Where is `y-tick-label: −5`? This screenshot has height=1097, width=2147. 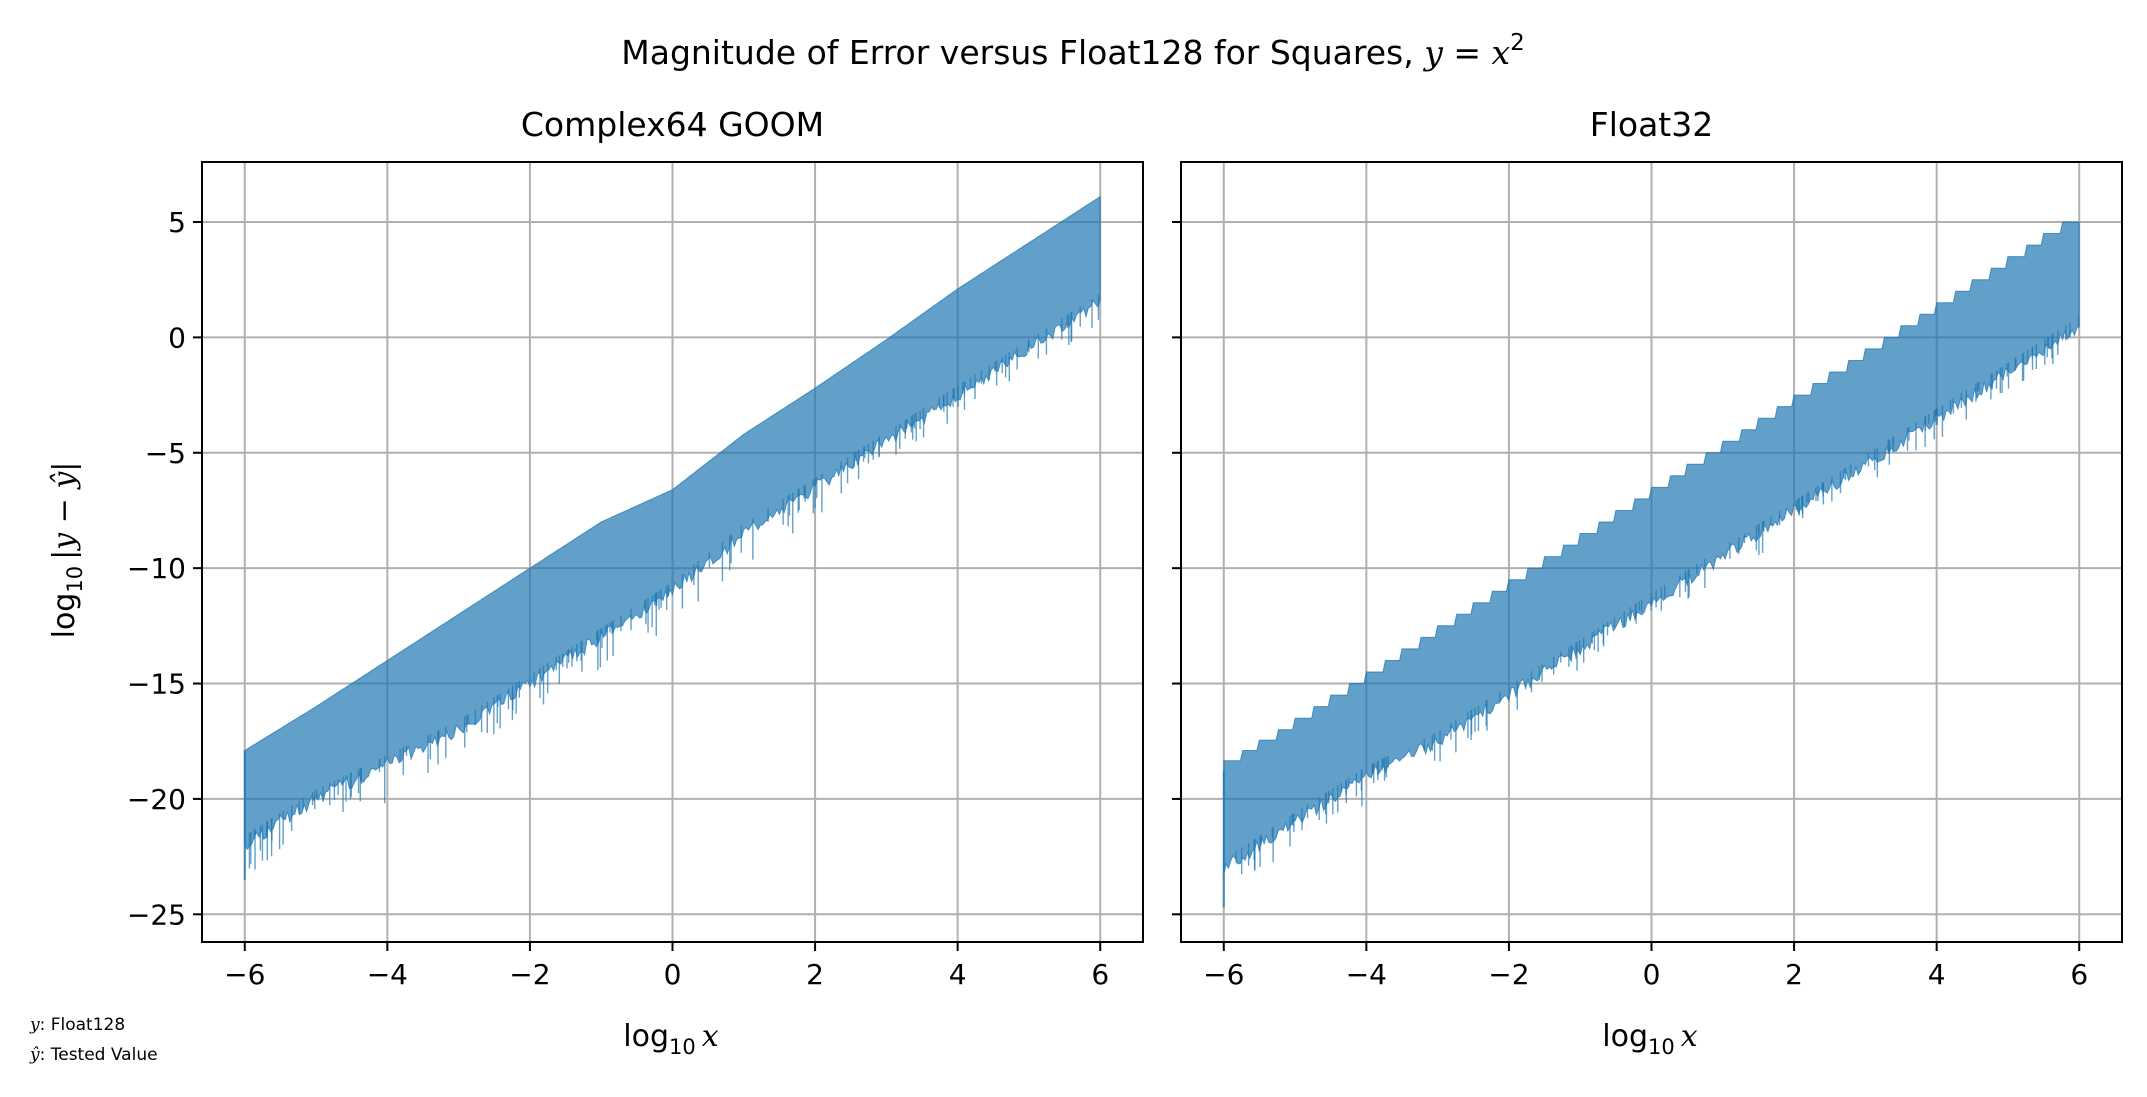
y-tick-label: −5 is located at coordinates (165, 453).